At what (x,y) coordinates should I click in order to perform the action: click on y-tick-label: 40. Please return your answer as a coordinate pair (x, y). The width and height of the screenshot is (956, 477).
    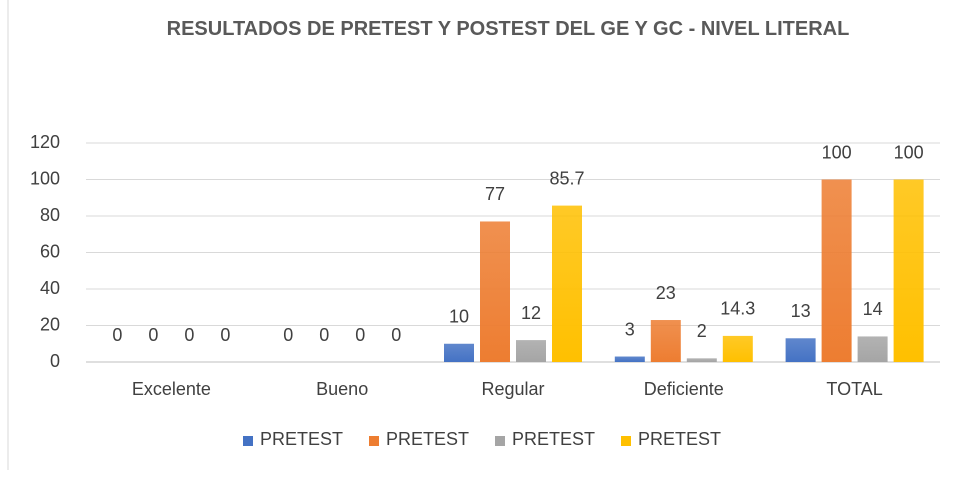
    Looking at the image, I should click on (50, 288).